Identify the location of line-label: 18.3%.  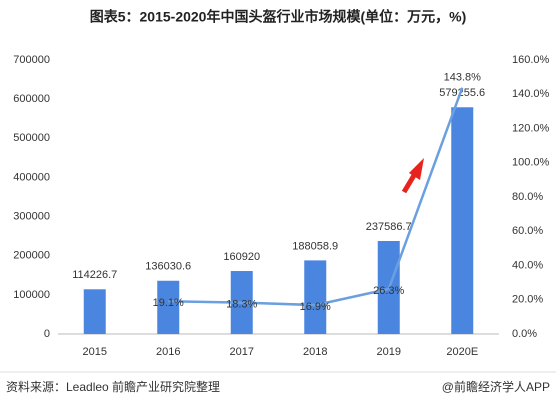
(241, 305).